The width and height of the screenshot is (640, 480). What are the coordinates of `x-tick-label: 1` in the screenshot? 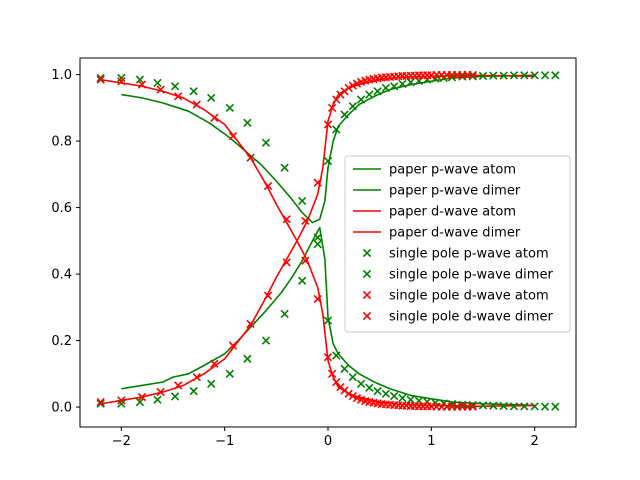 It's located at (431, 441).